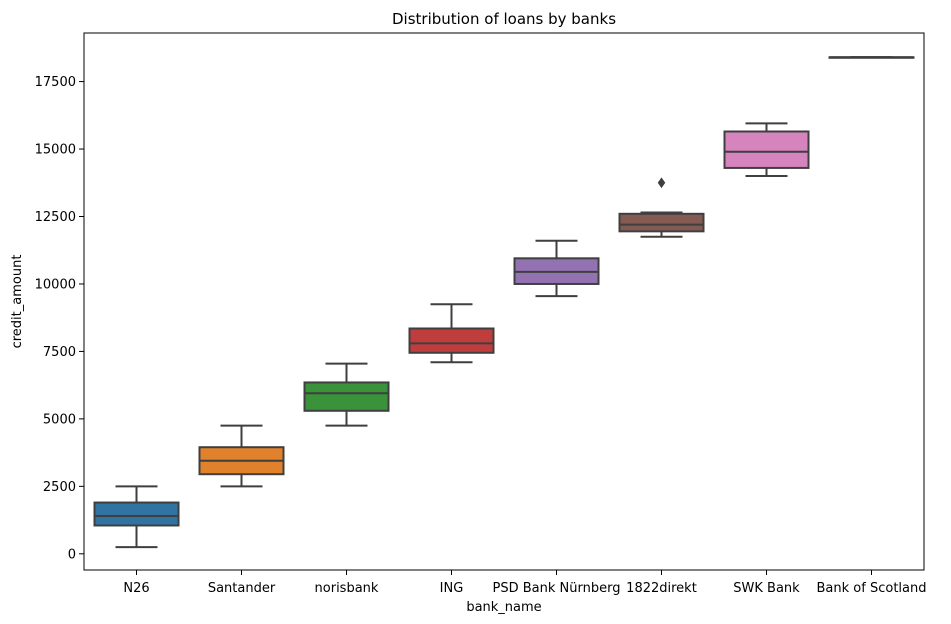 The width and height of the screenshot is (951, 624). I want to click on x-axis-label: bank_name, so click(503, 607).